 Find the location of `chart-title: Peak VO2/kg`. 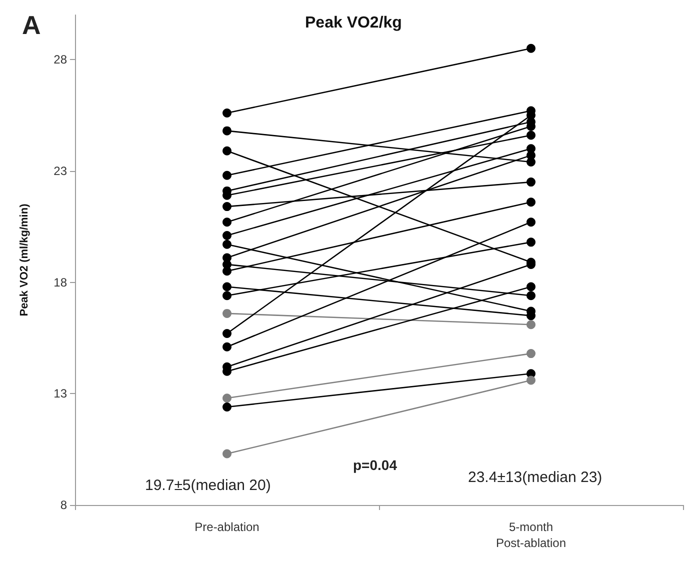

chart-title: Peak VO2/kg is located at coordinates (353, 23).